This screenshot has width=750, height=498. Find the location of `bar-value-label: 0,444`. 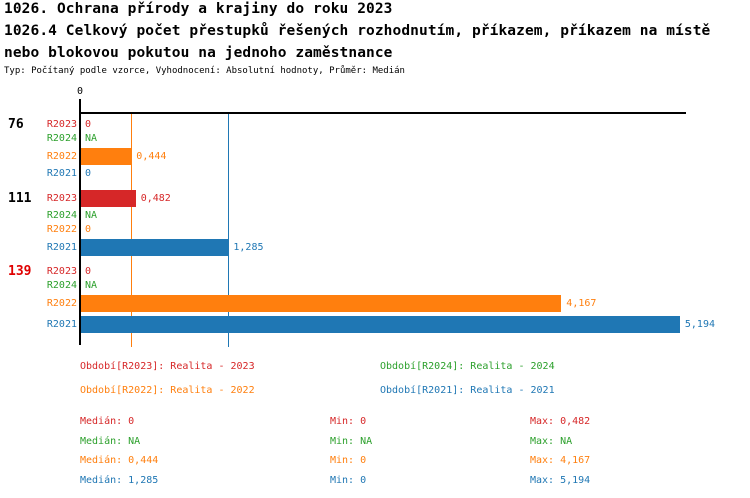

bar-value-label: 0,444 is located at coordinates (151, 156).